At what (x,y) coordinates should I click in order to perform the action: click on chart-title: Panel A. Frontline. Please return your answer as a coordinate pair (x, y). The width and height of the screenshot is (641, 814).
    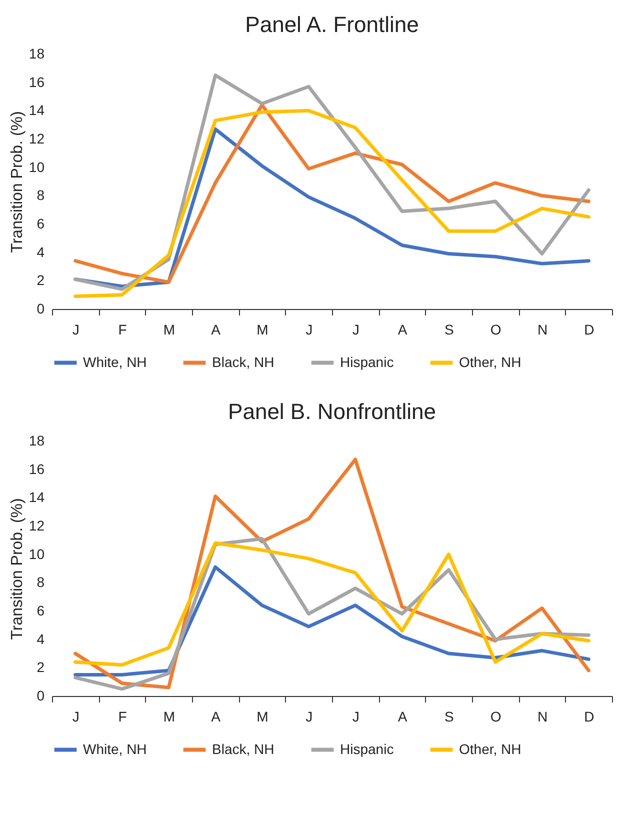
    Looking at the image, I should click on (332, 24).